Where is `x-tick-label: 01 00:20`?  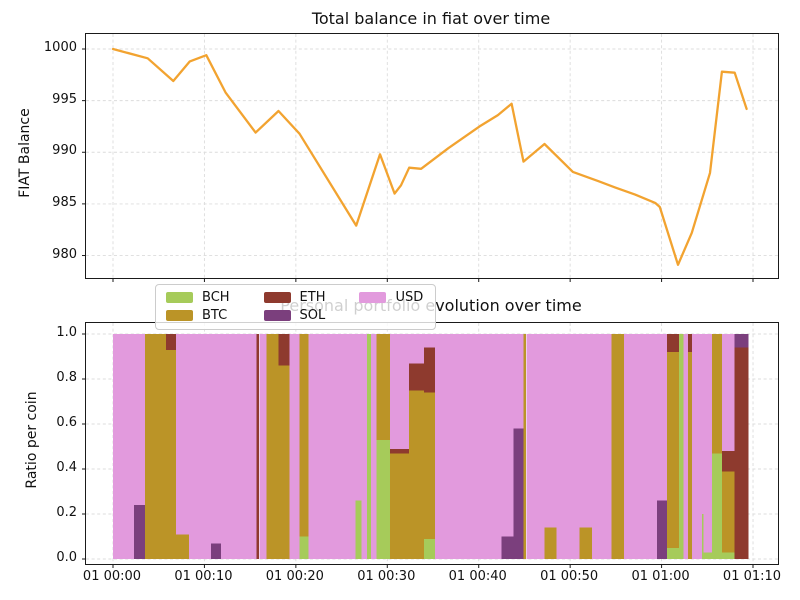
x-tick-label: 01 00:20 is located at coordinates (294, 576).